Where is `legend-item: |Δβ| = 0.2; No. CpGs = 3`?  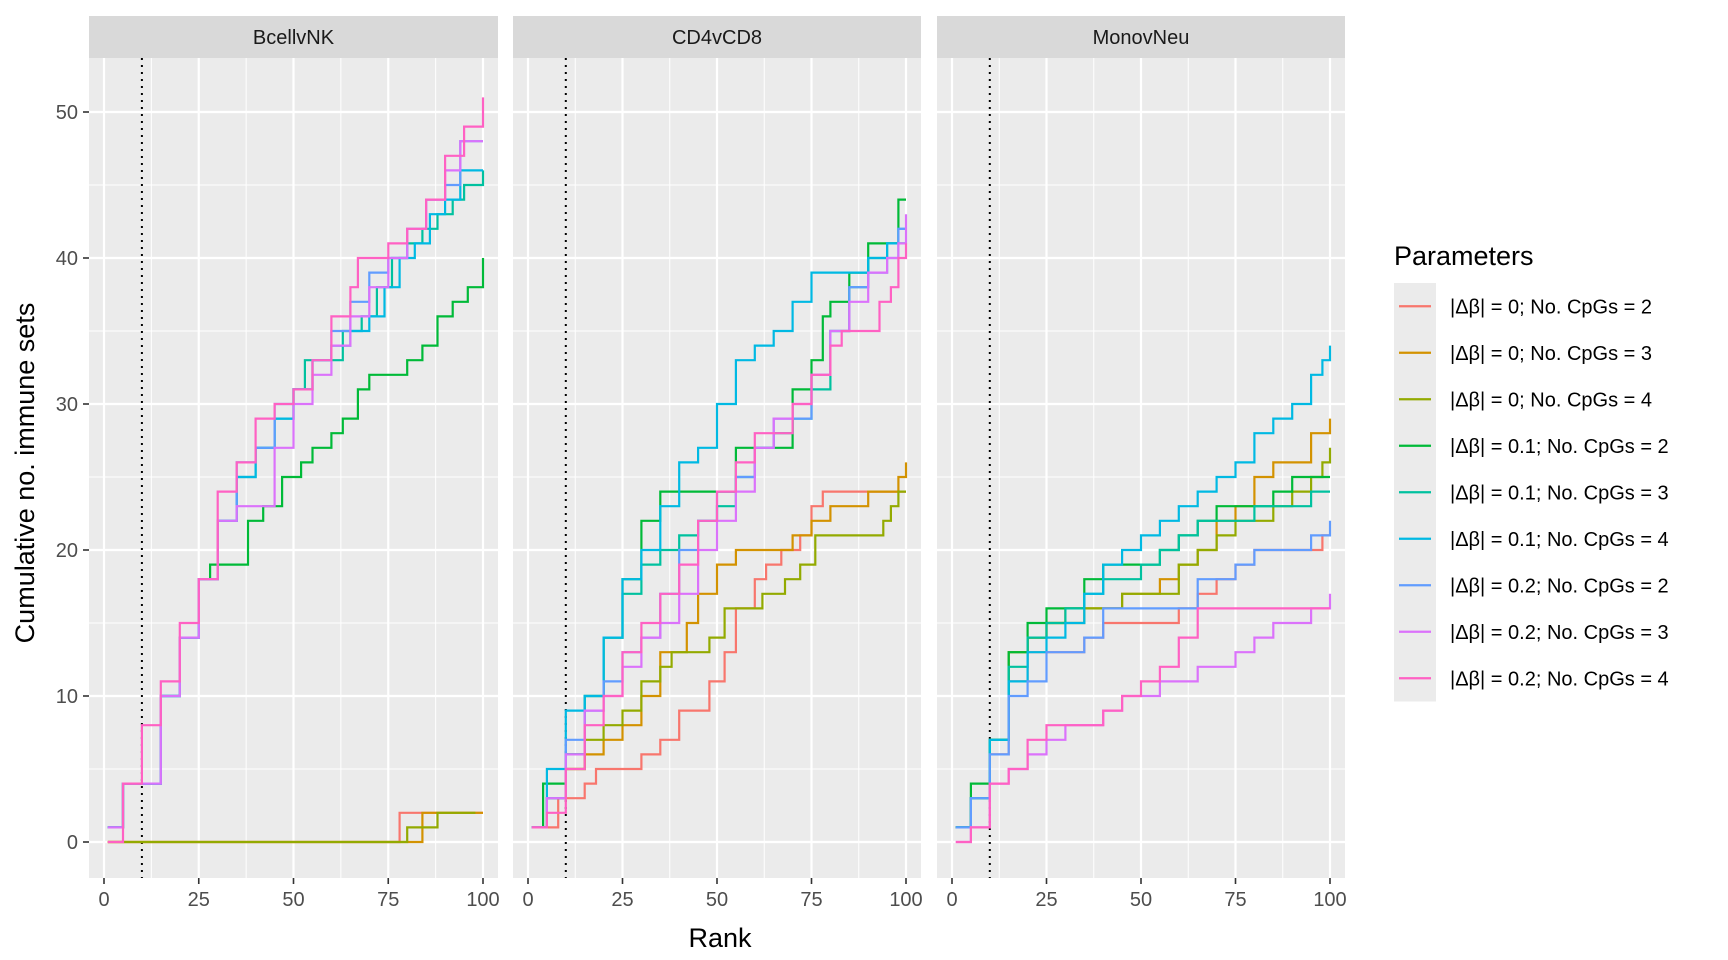 legend-item: |Δβ| = 0.2; No. CpGs = 3 is located at coordinates (1531, 631).